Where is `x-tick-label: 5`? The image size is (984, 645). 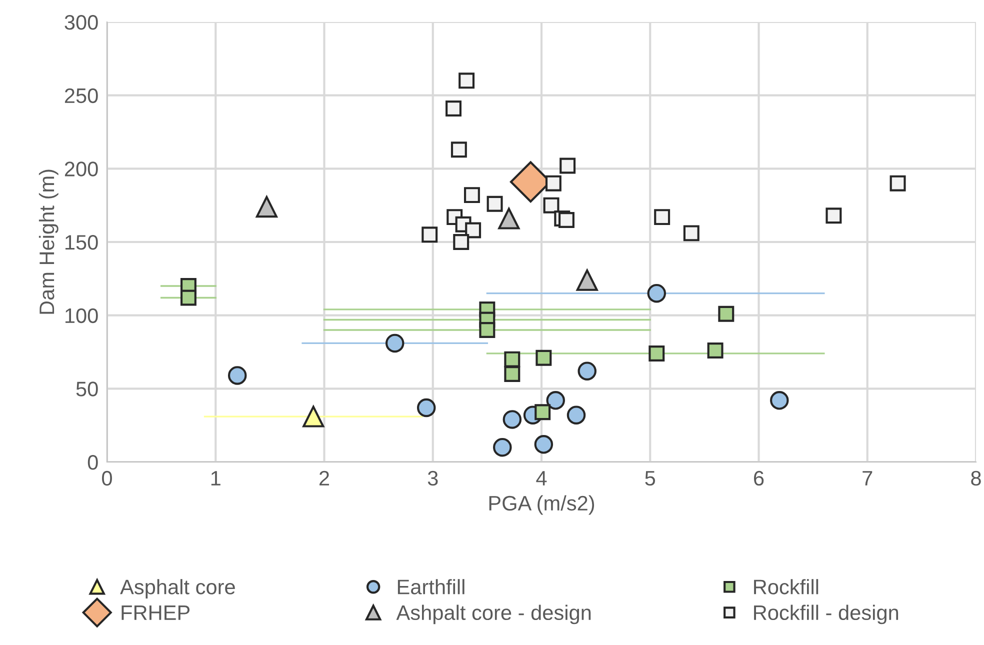
x-tick-label: 5 is located at coordinates (650, 478).